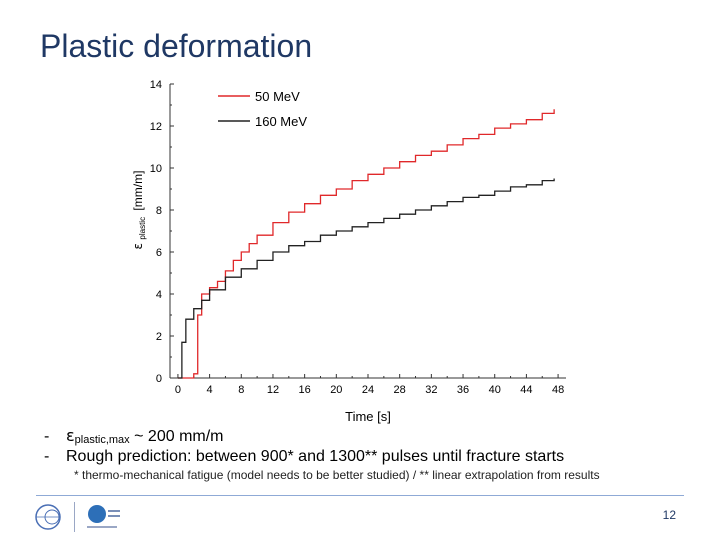  What do you see at coordinates (400, 390) in the screenshot?
I see `x-tick-label: 28` at bounding box center [400, 390].